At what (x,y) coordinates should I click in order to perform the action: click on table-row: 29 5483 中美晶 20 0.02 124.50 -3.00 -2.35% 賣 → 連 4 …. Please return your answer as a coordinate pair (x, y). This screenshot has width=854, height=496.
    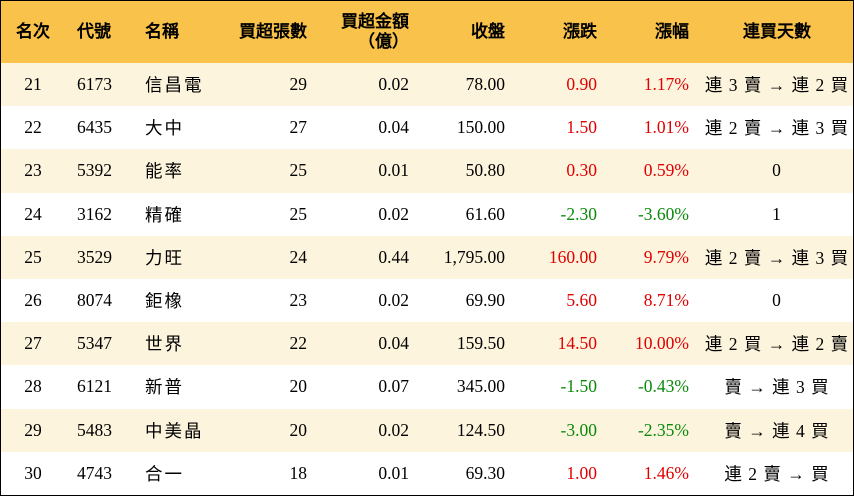
    Looking at the image, I should click on (427, 430).